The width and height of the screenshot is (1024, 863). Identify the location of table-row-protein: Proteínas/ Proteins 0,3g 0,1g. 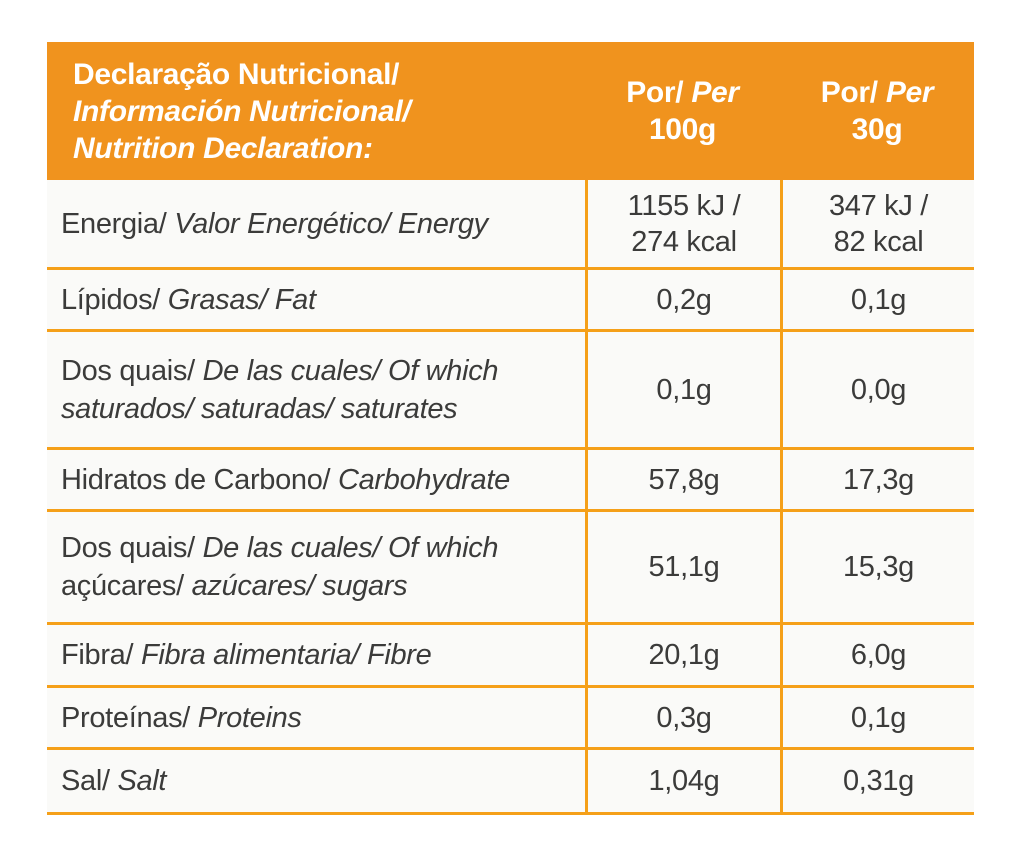
(510, 719).